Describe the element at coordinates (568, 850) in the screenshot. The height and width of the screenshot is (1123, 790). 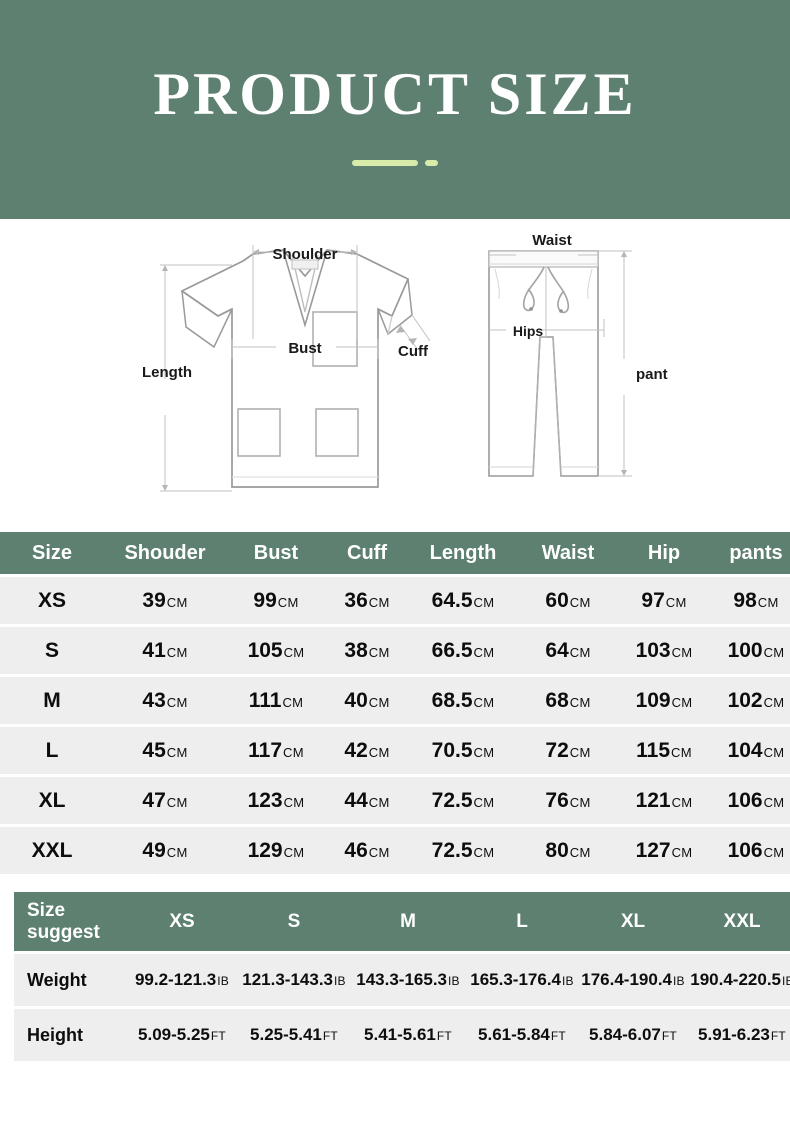
I see `cell-waist: 80CM` at that location.